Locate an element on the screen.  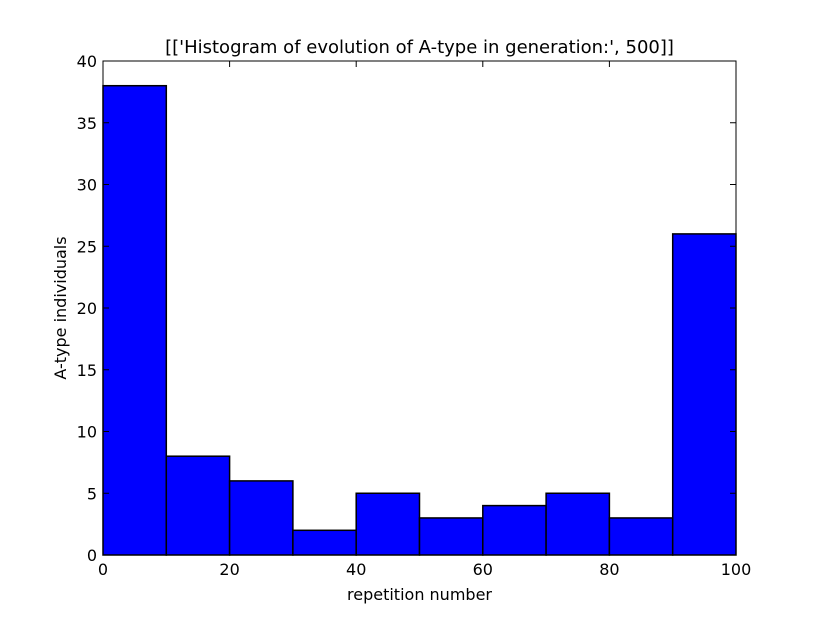
x-tick-label: 40 is located at coordinates (356, 569).